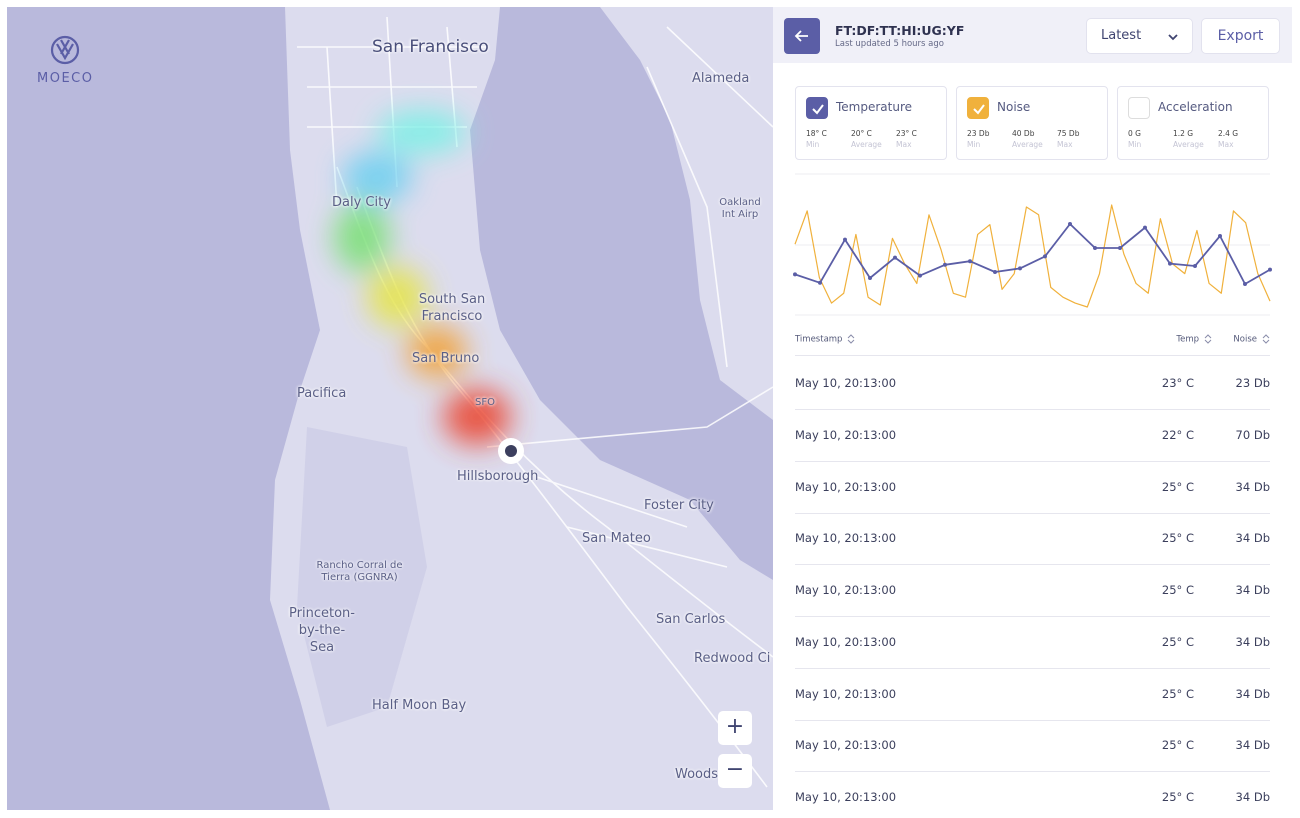 The height and width of the screenshot is (818, 1300). Describe the element at coordinates (1193, 123) in the screenshot. I see `metric-card: Acceleration 0 G Min 1.2 G Average 2.4 G Max` at that location.